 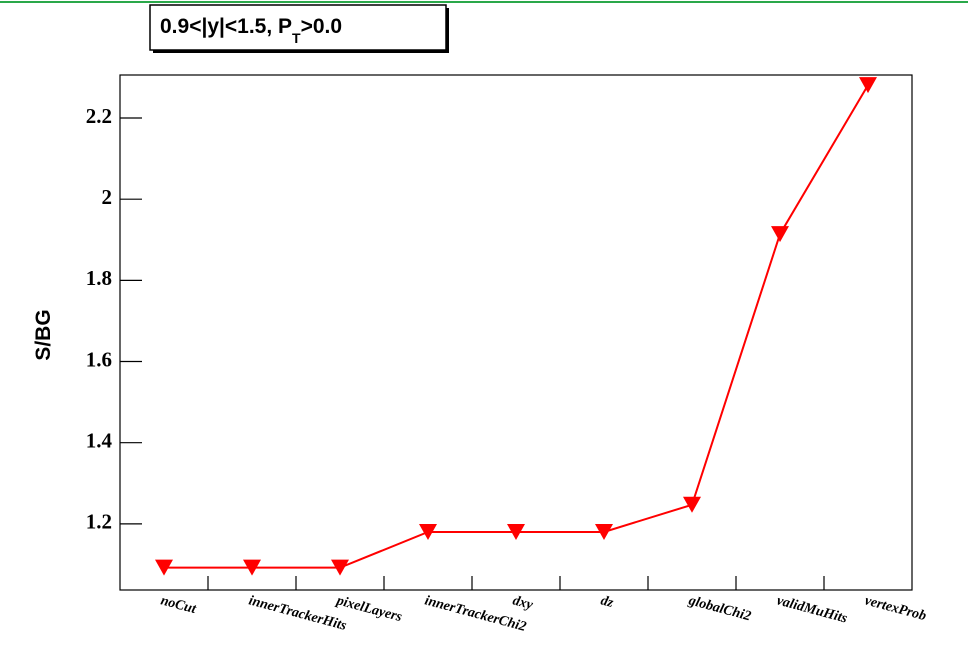 I want to click on title-main: 0.9<|y|<1.5, P, so click(x=226, y=26).